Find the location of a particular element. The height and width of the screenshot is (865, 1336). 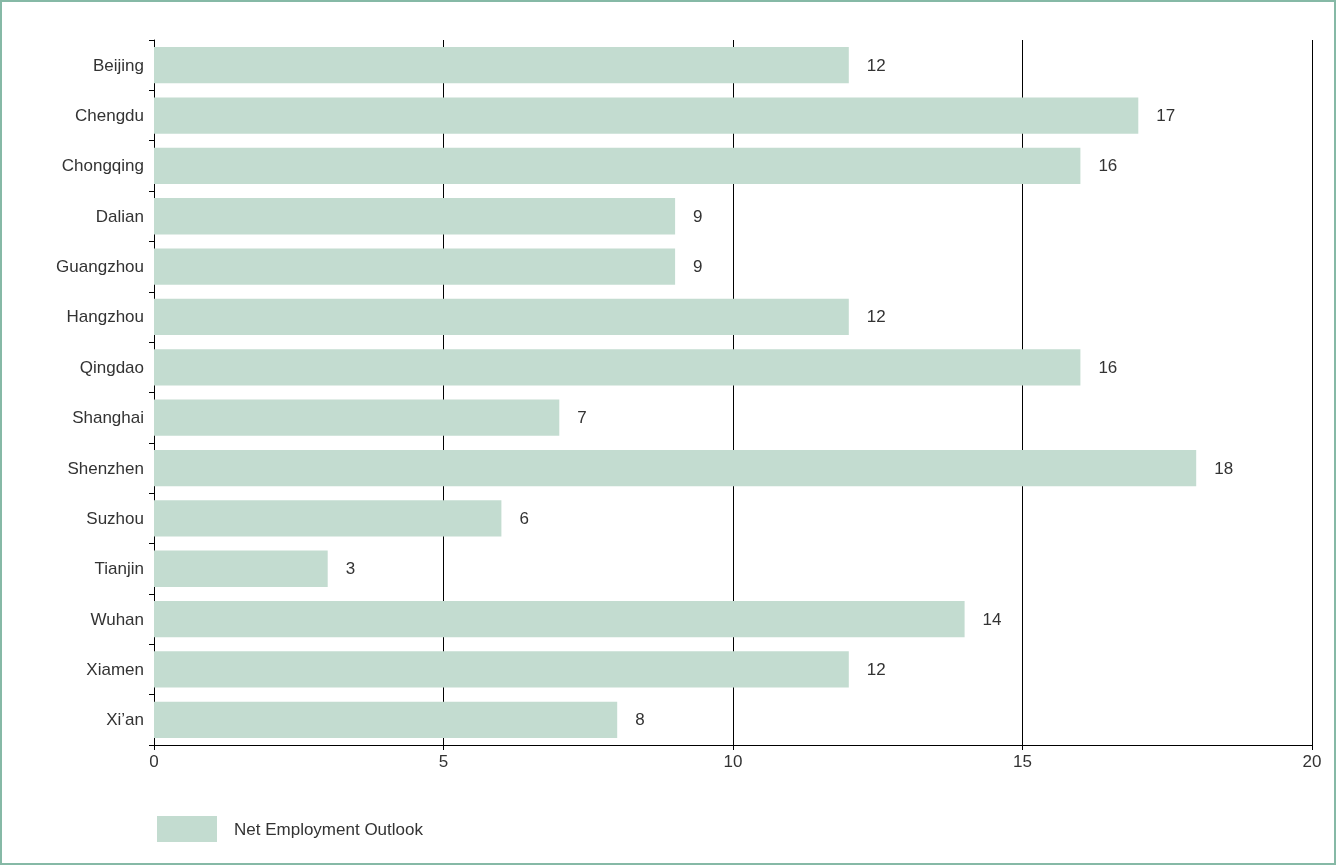

y-tick-label: Beijing is located at coordinates (118, 65).